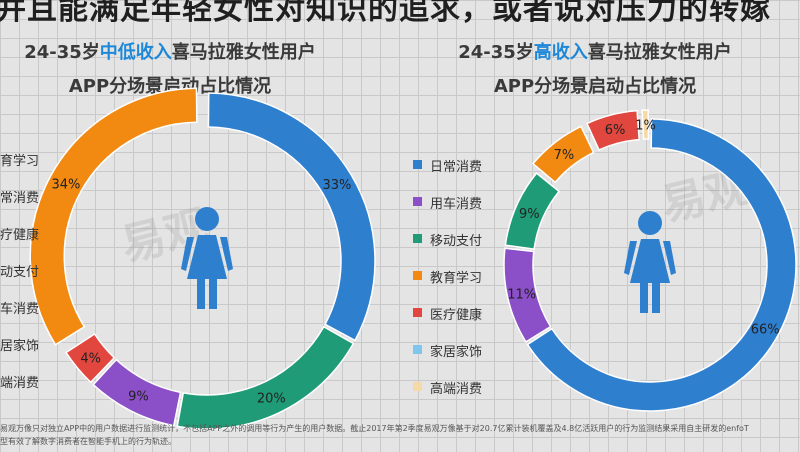  I want to click on right-value-label: 11%, so click(521, 295).